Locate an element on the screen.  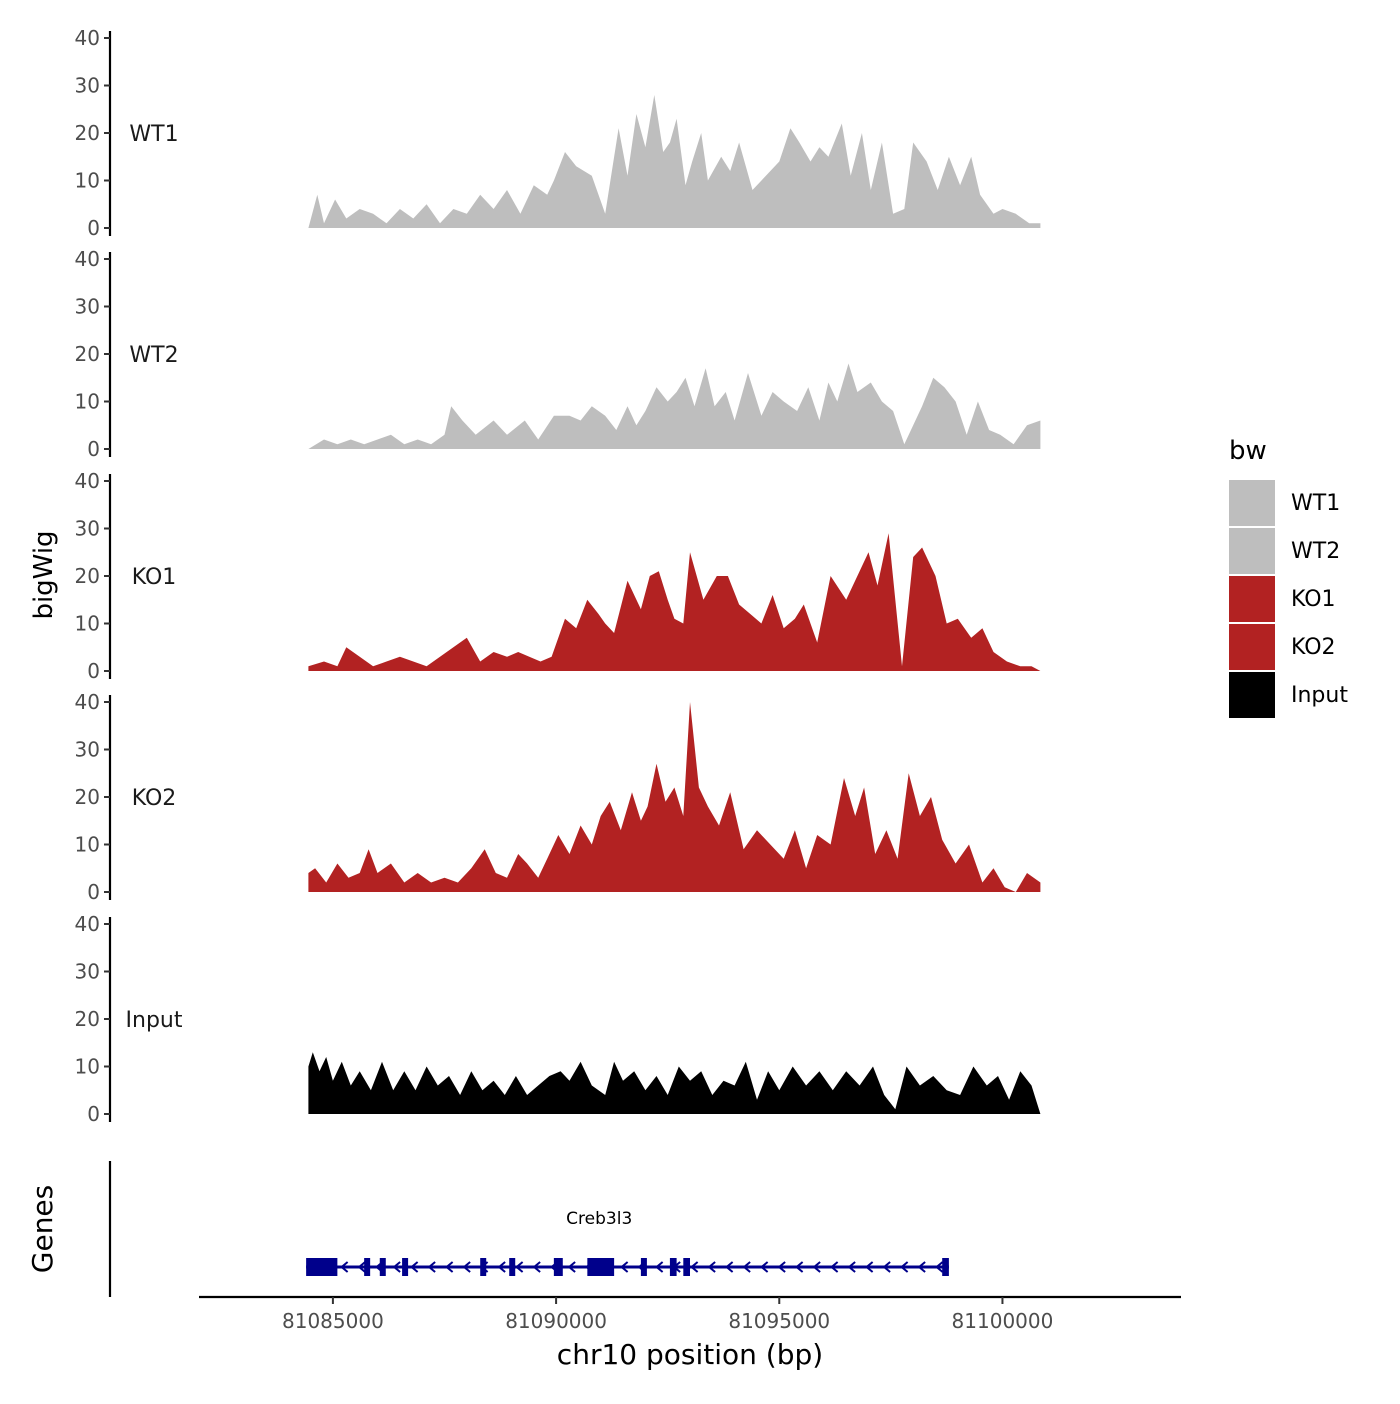
signal-area-wt2 is located at coordinates (674, 406).